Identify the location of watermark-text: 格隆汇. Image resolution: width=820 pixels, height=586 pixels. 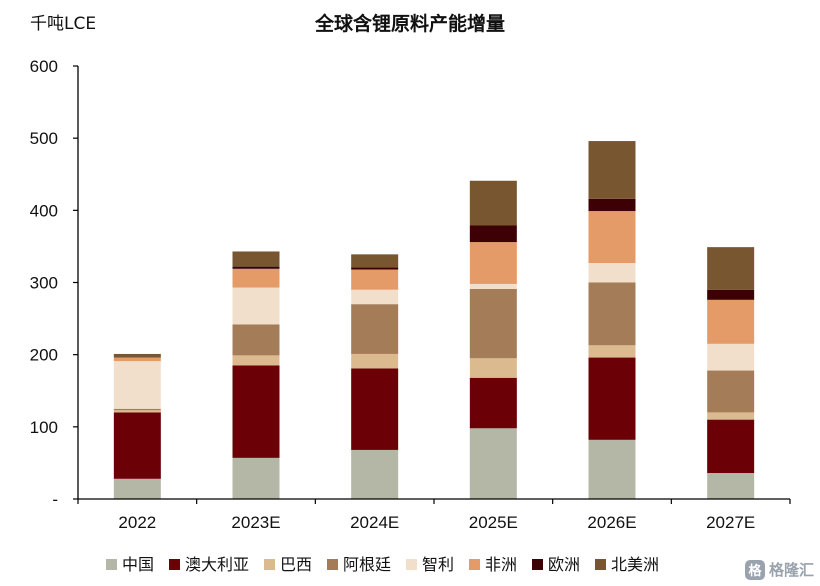
(791, 570).